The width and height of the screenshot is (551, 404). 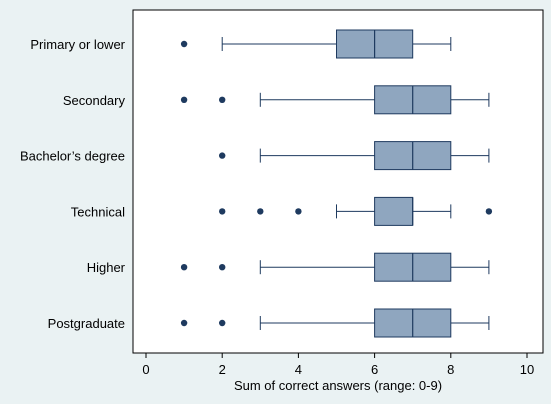 What do you see at coordinates (145, 369) in the screenshot?
I see `x-tick-label: 0` at bounding box center [145, 369].